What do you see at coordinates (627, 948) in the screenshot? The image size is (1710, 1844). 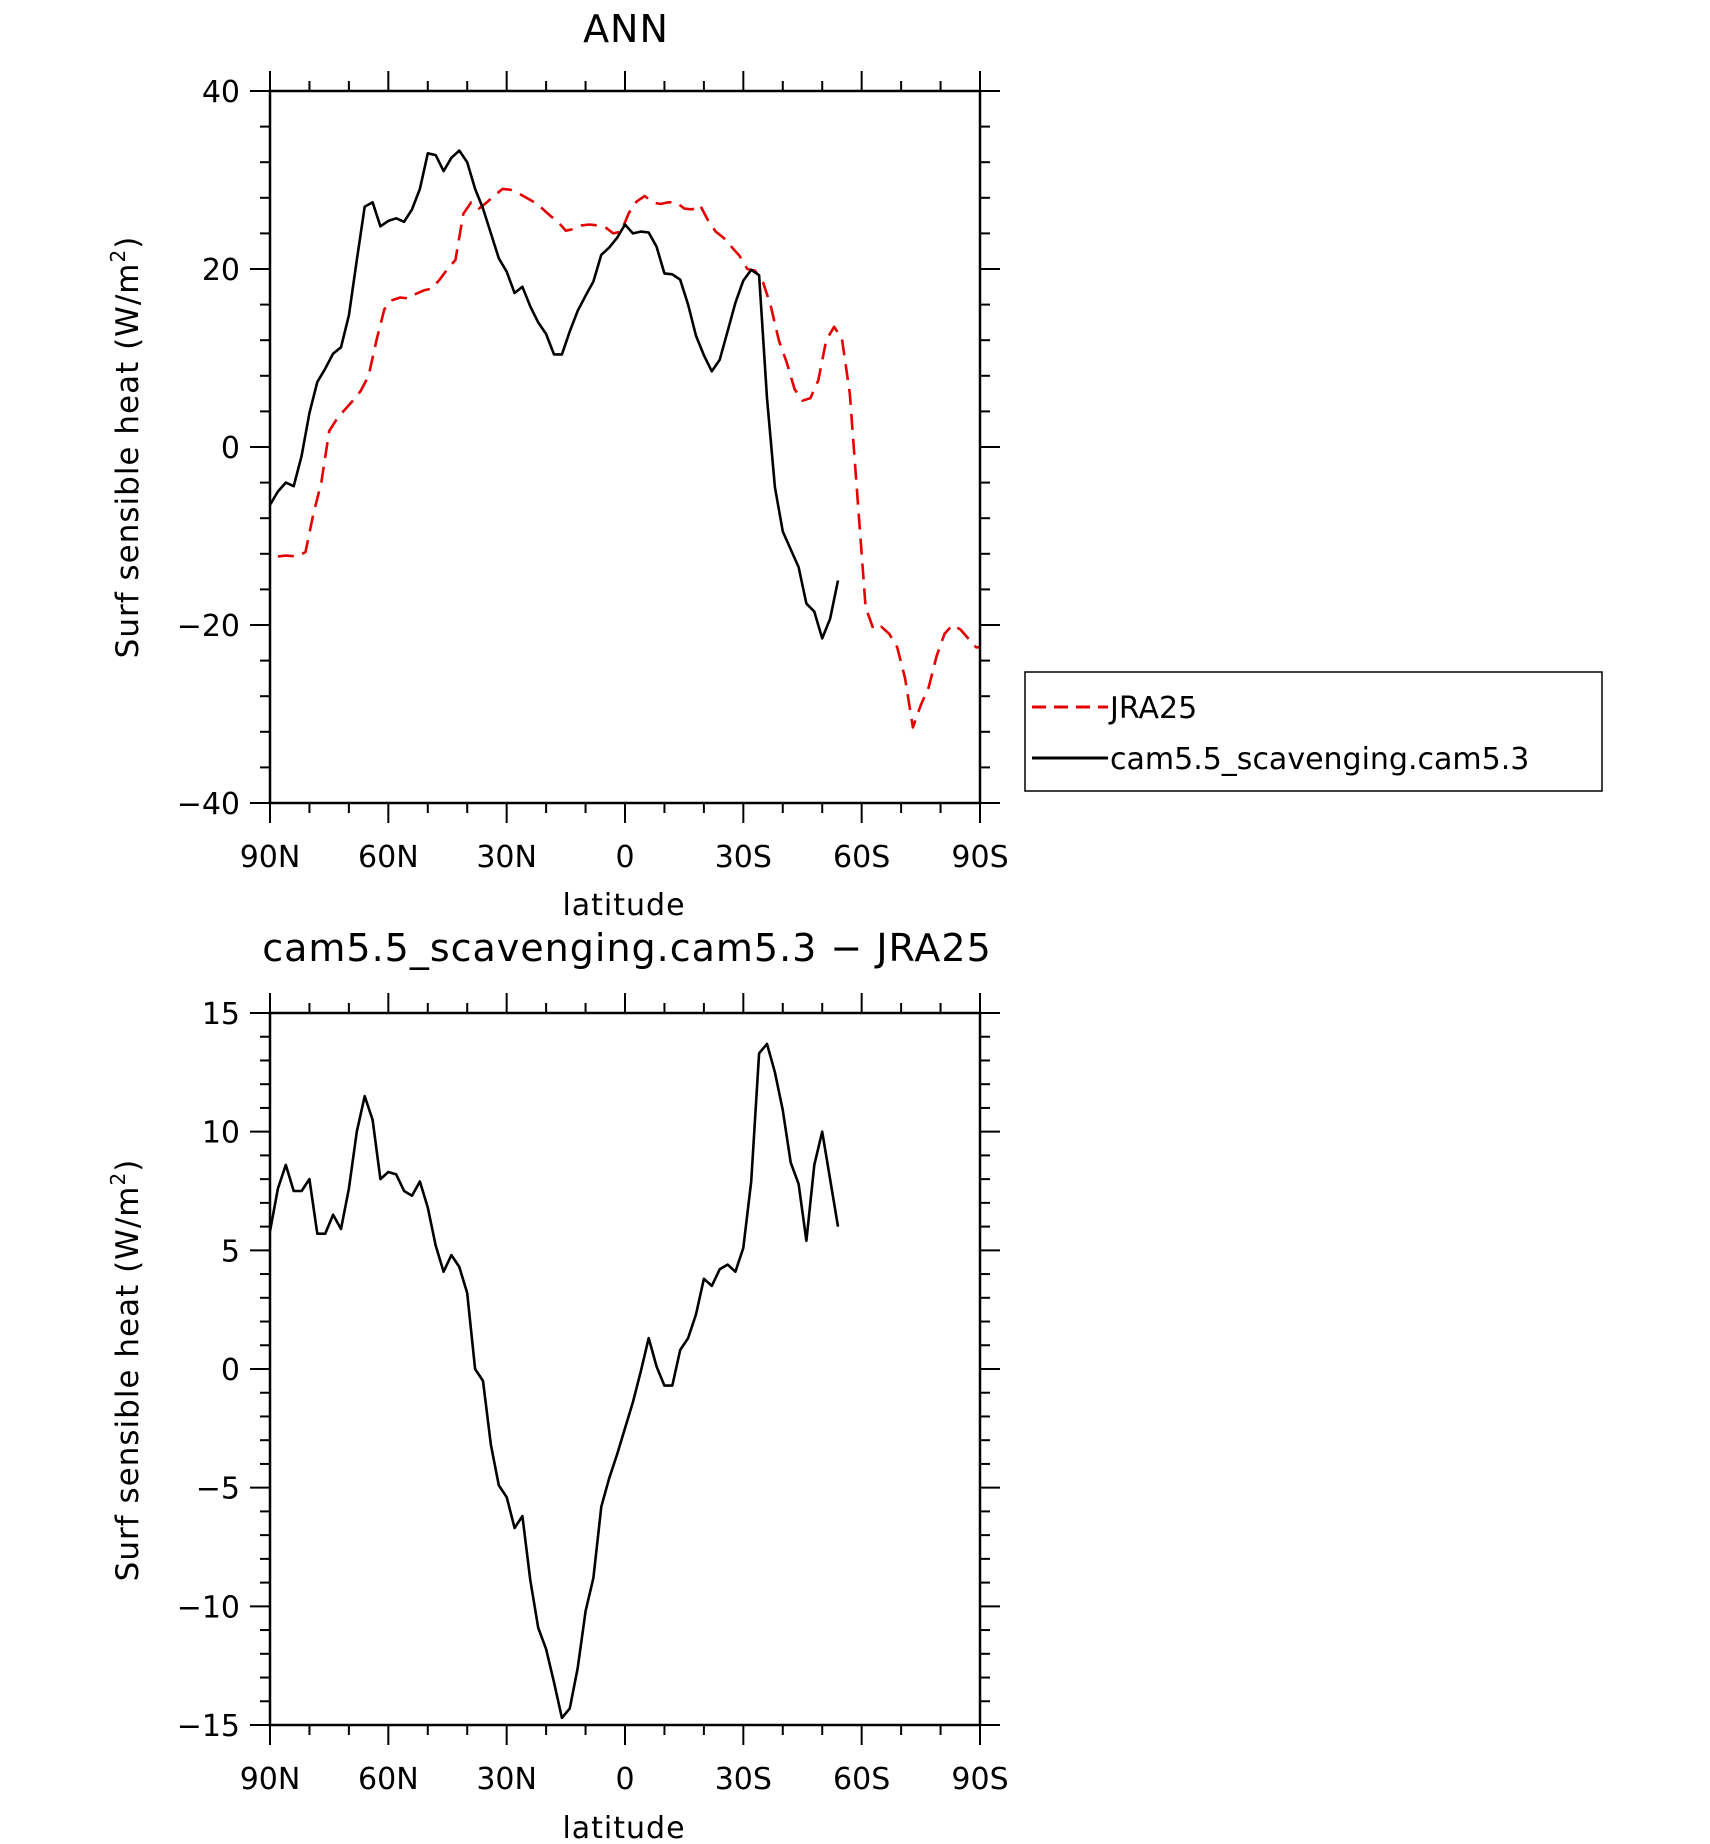 I see `bottom-chart-title: cam5.5_scavenging.cam5.3 − JRA25` at bounding box center [627, 948].